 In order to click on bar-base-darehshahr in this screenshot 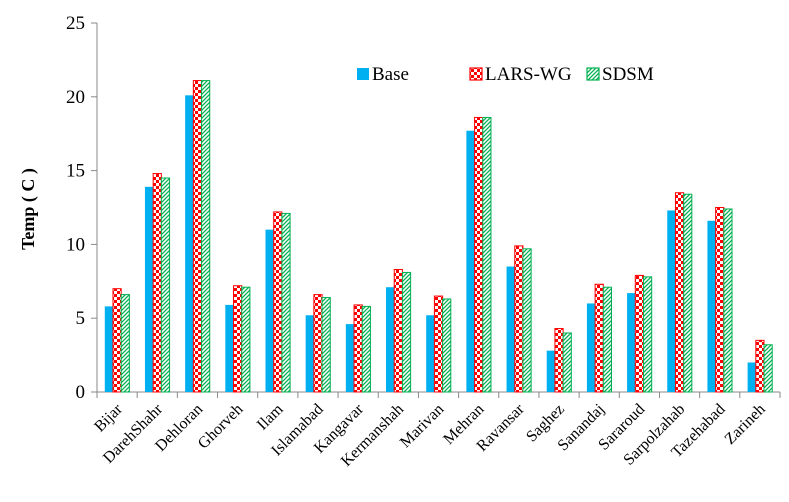, I will do `click(149, 289)`.